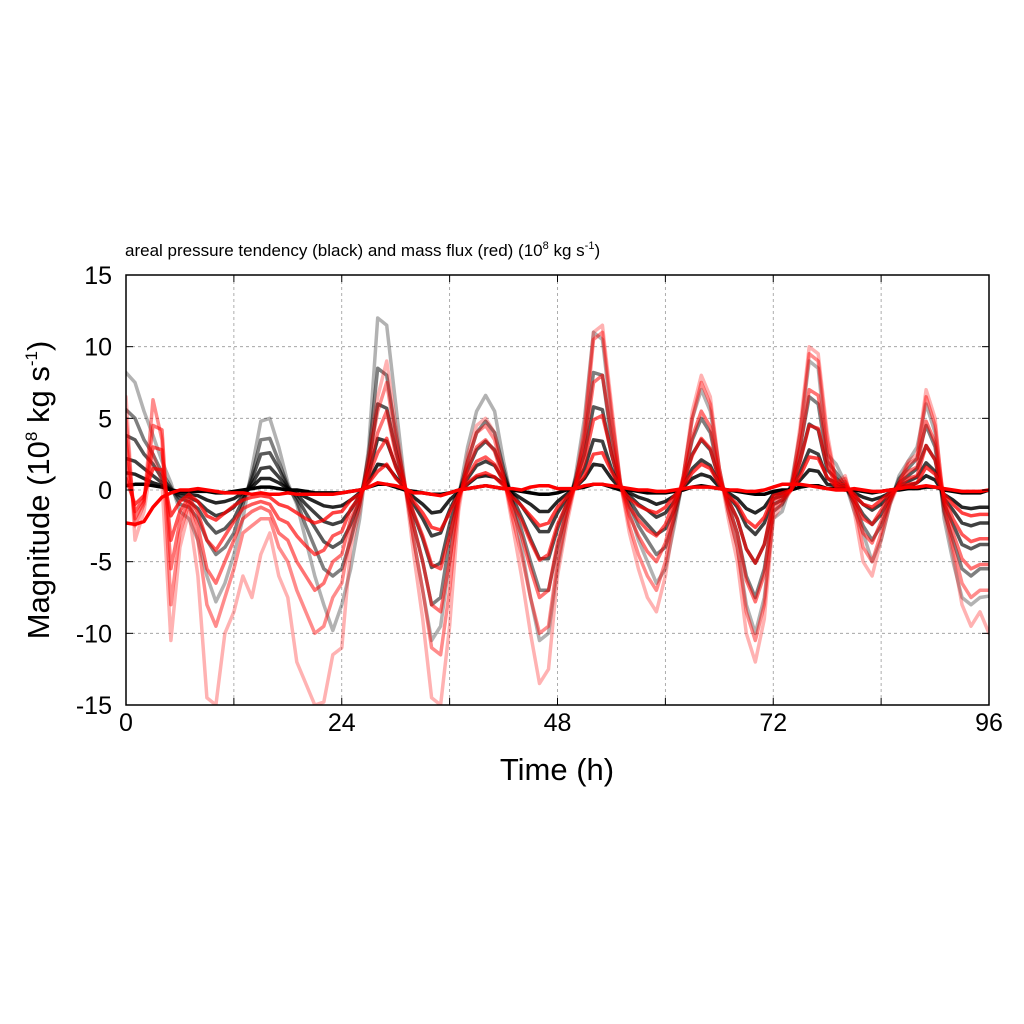 The width and height of the screenshot is (1024, 1024). I want to click on y-tick-label: 15, so click(98, 276).